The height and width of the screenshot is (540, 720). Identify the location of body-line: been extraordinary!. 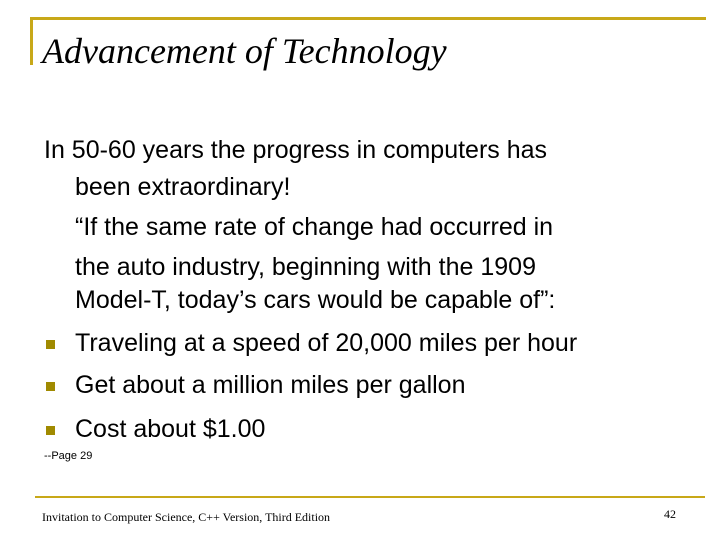
(183, 187).